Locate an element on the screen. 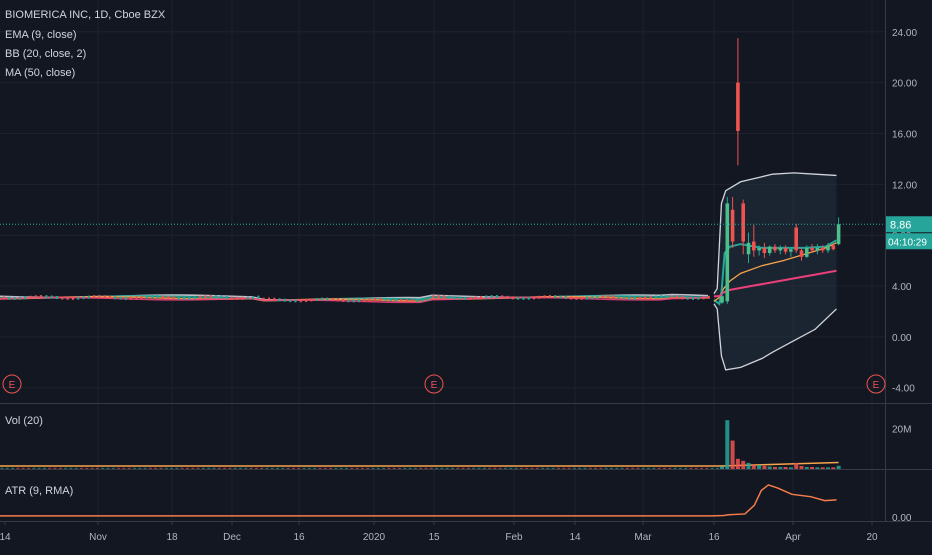  price-tick-label: 4.00 is located at coordinates (902, 287).